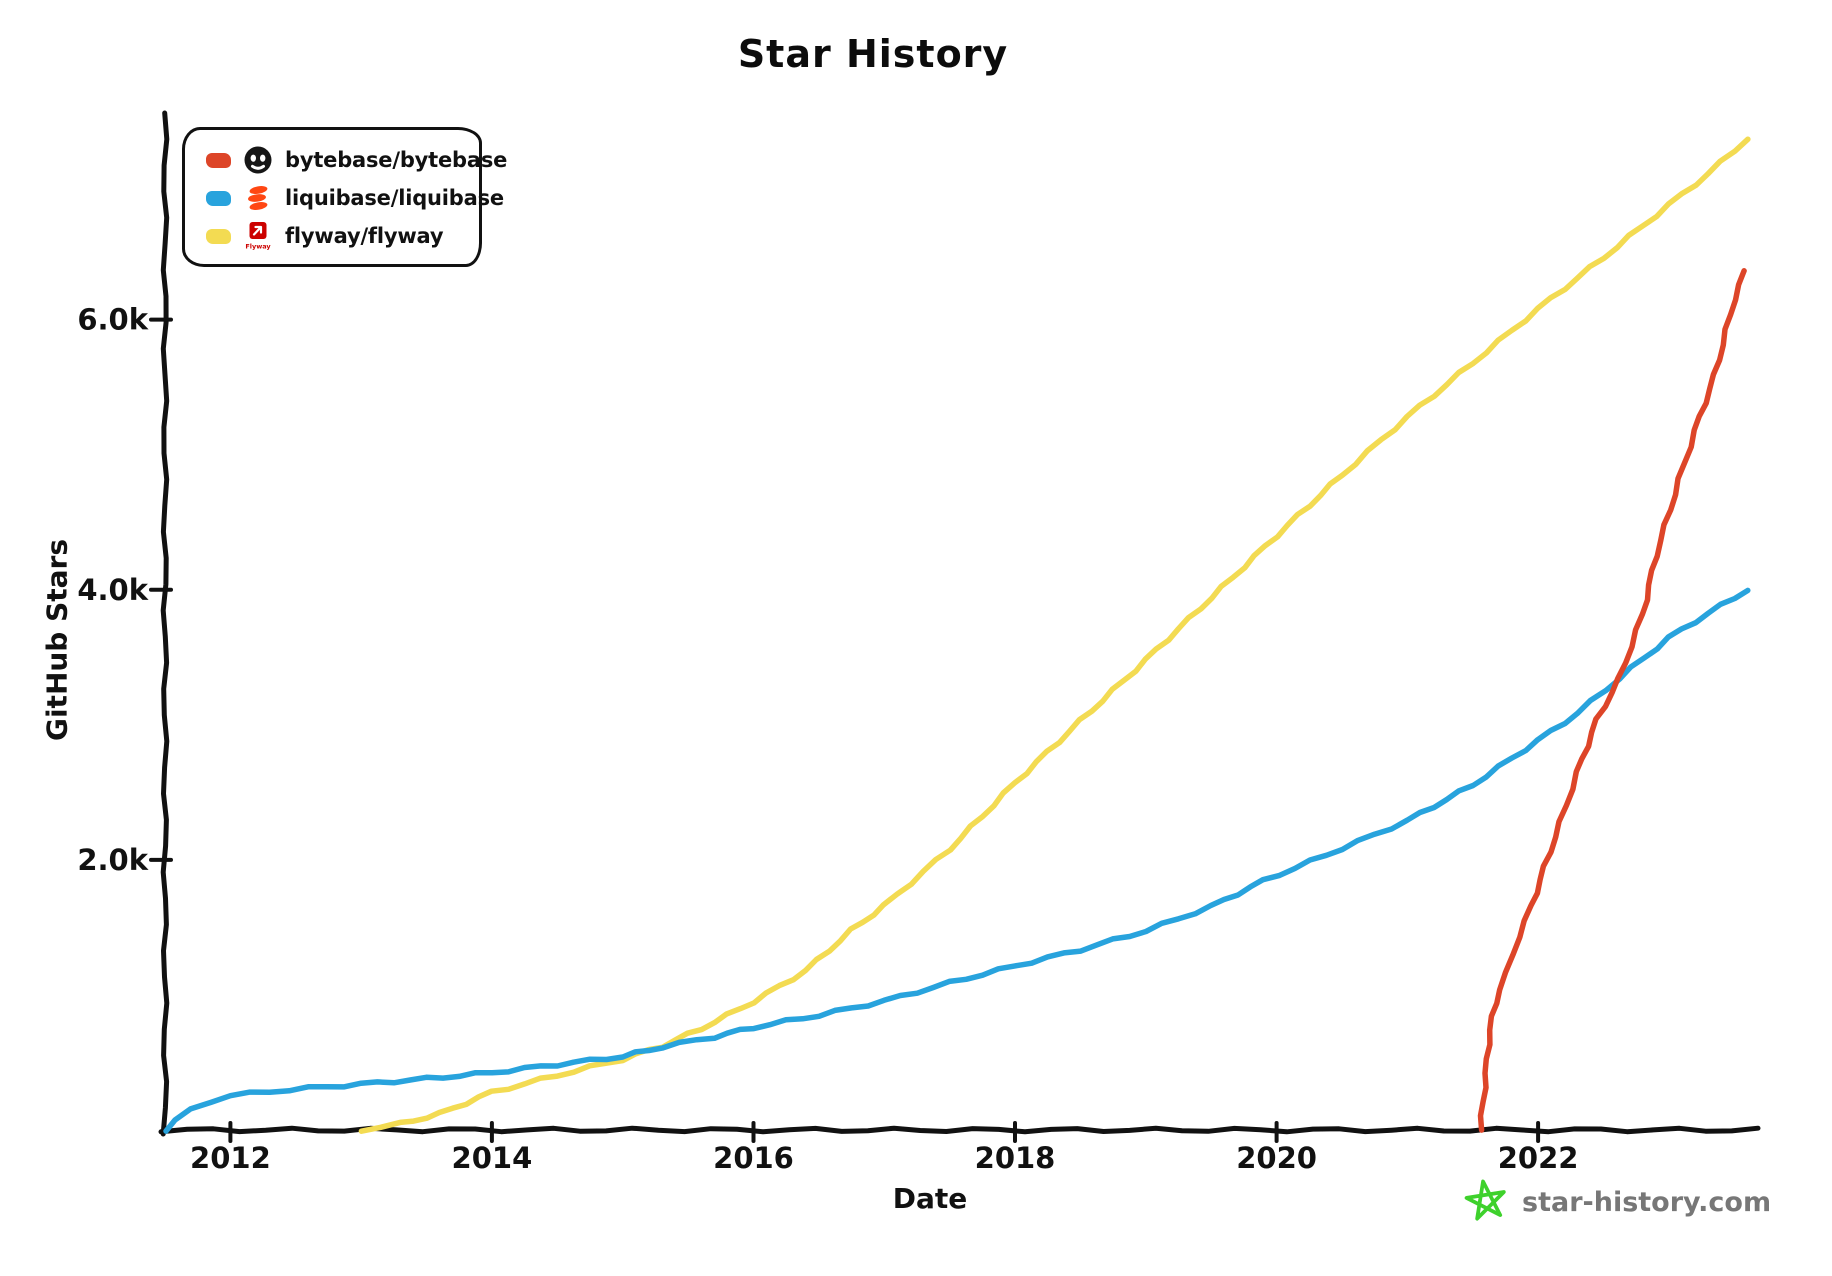 This screenshot has width=1832, height=1276. I want to click on legend-swatch-bytebase, so click(218, 160).